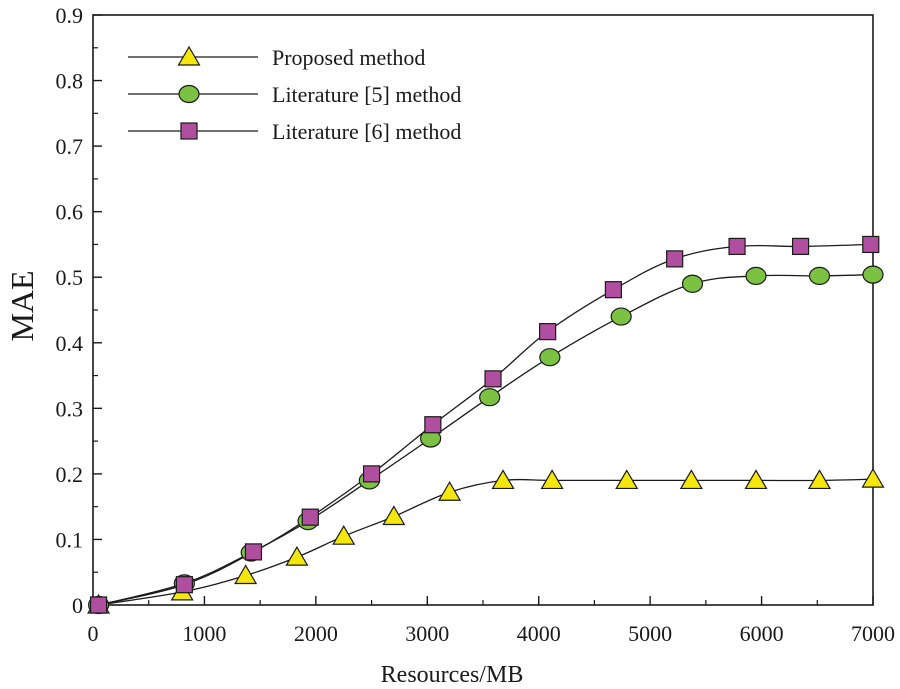 The width and height of the screenshot is (900, 689). I want to click on x-tick-label: 7000, so click(873, 633).